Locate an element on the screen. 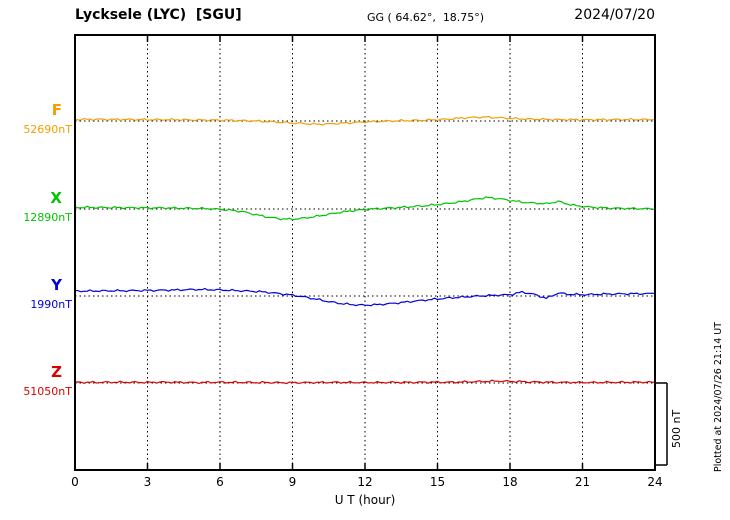 This screenshot has width=730, height=520. x-tick-label-6: 6 is located at coordinates (220, 482).